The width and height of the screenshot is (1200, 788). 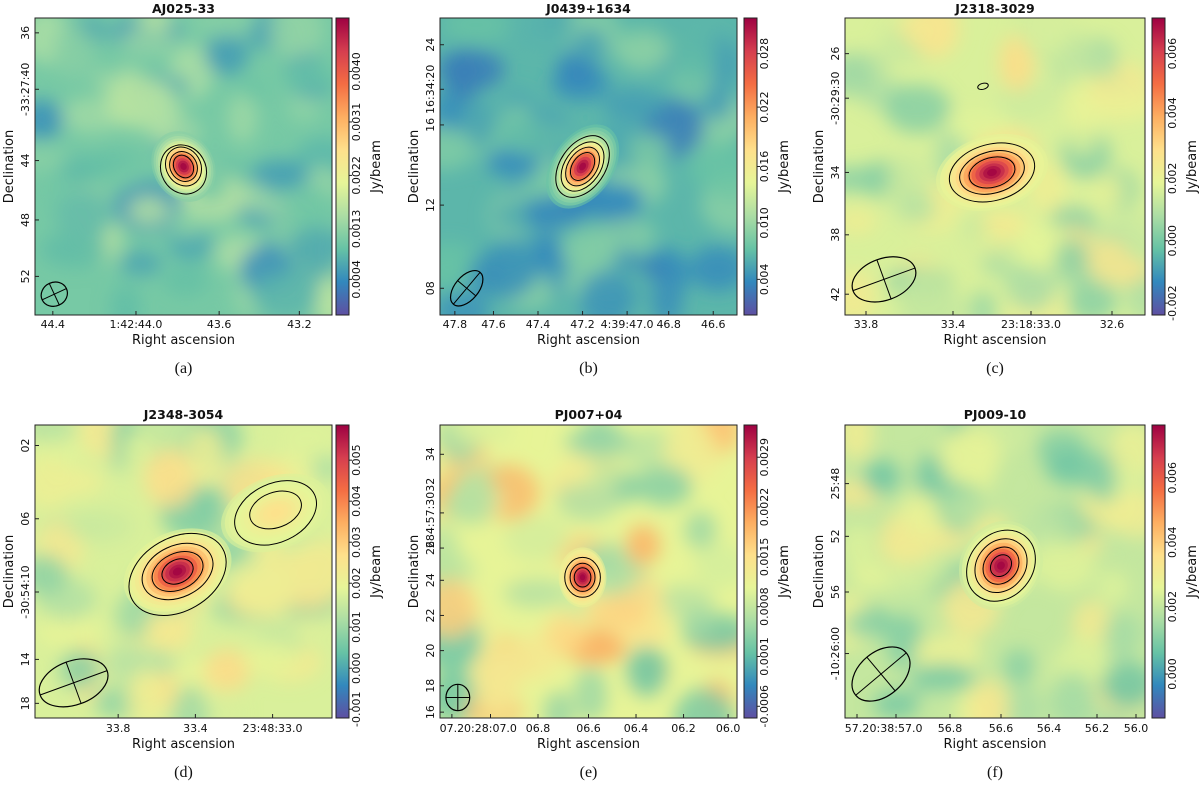 I want to click on y-tick-label: 42, so click(x=835, y=294).